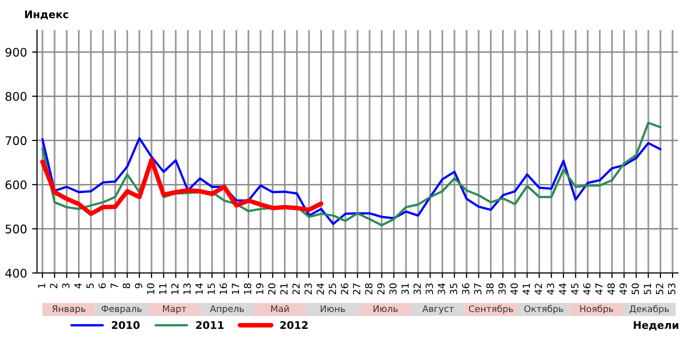  Describe the element at coordinates (280, 308) in the screenshot. I see `text: Май` at that location.